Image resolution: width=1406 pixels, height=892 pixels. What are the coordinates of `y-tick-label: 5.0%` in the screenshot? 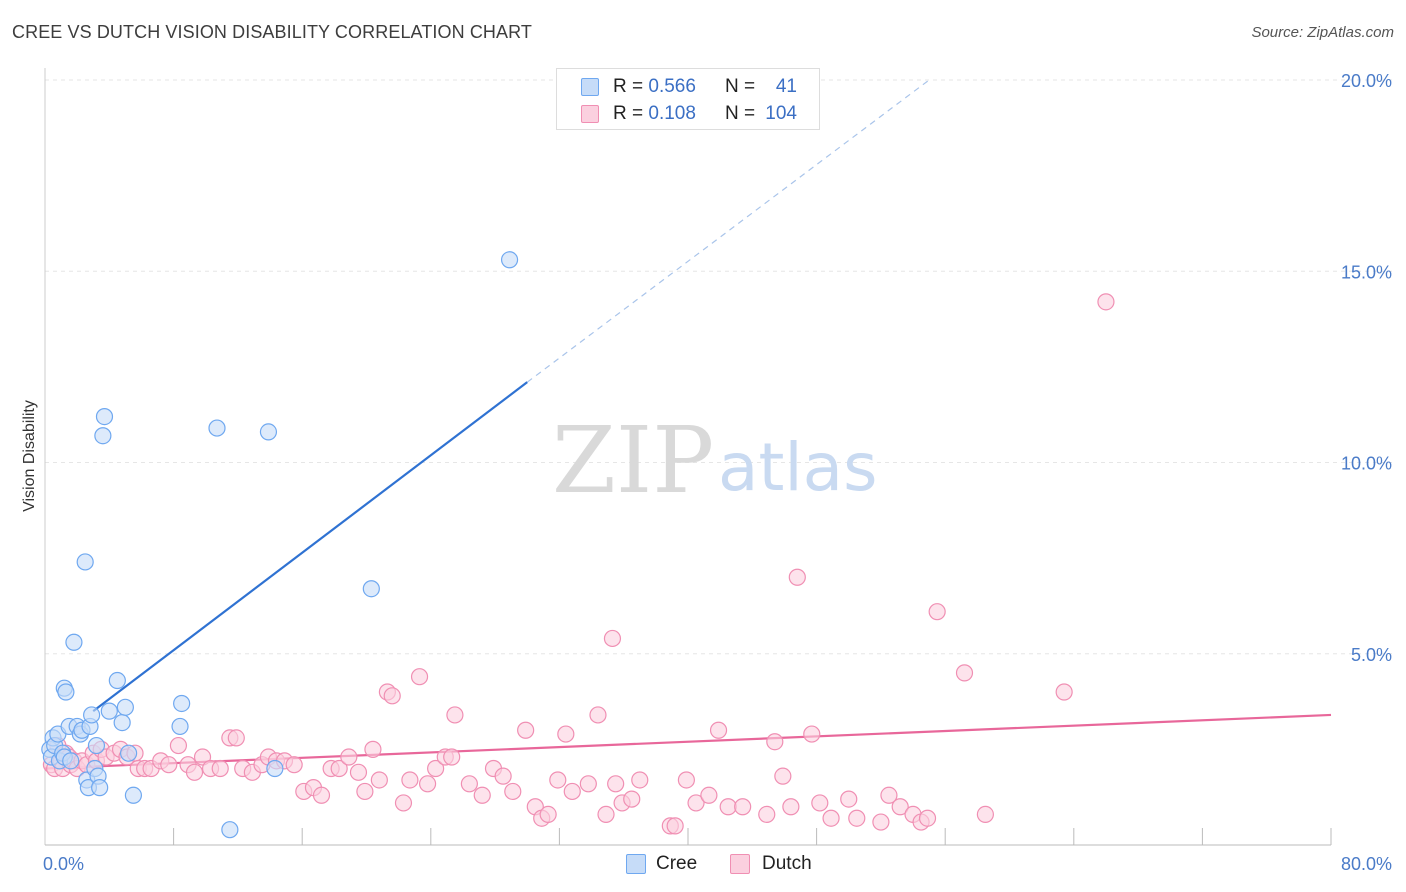 It's located at (1371, 655).